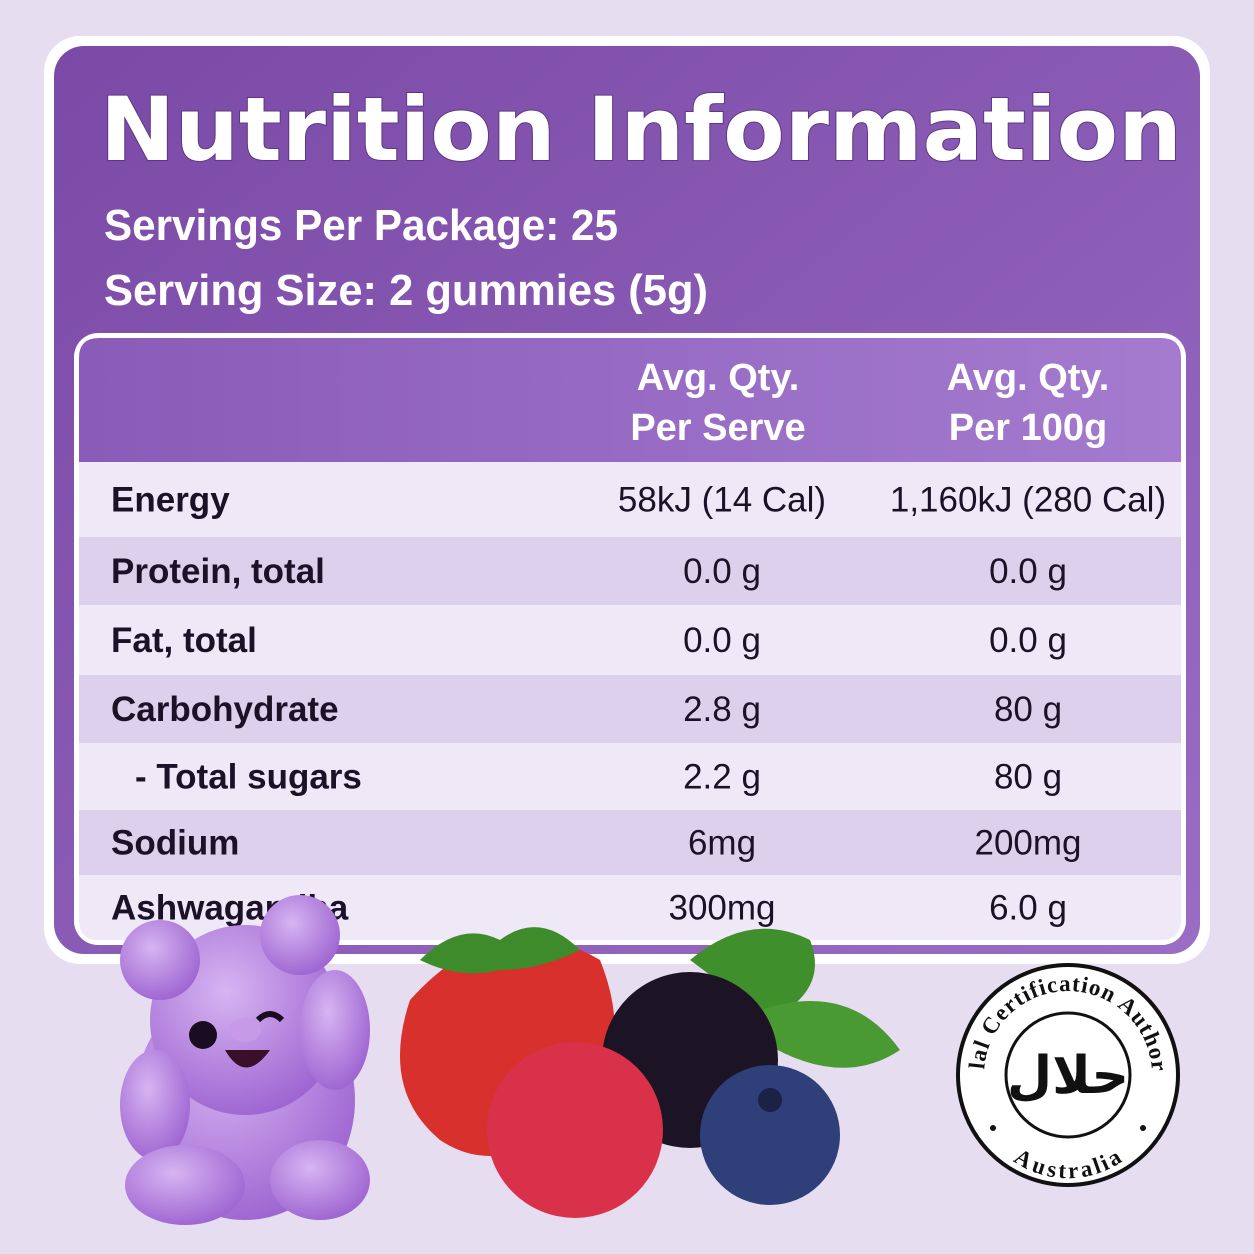 This screenshot has height=1254, width=1254. I want to click on cell: 200mg, so click(1027, 843).